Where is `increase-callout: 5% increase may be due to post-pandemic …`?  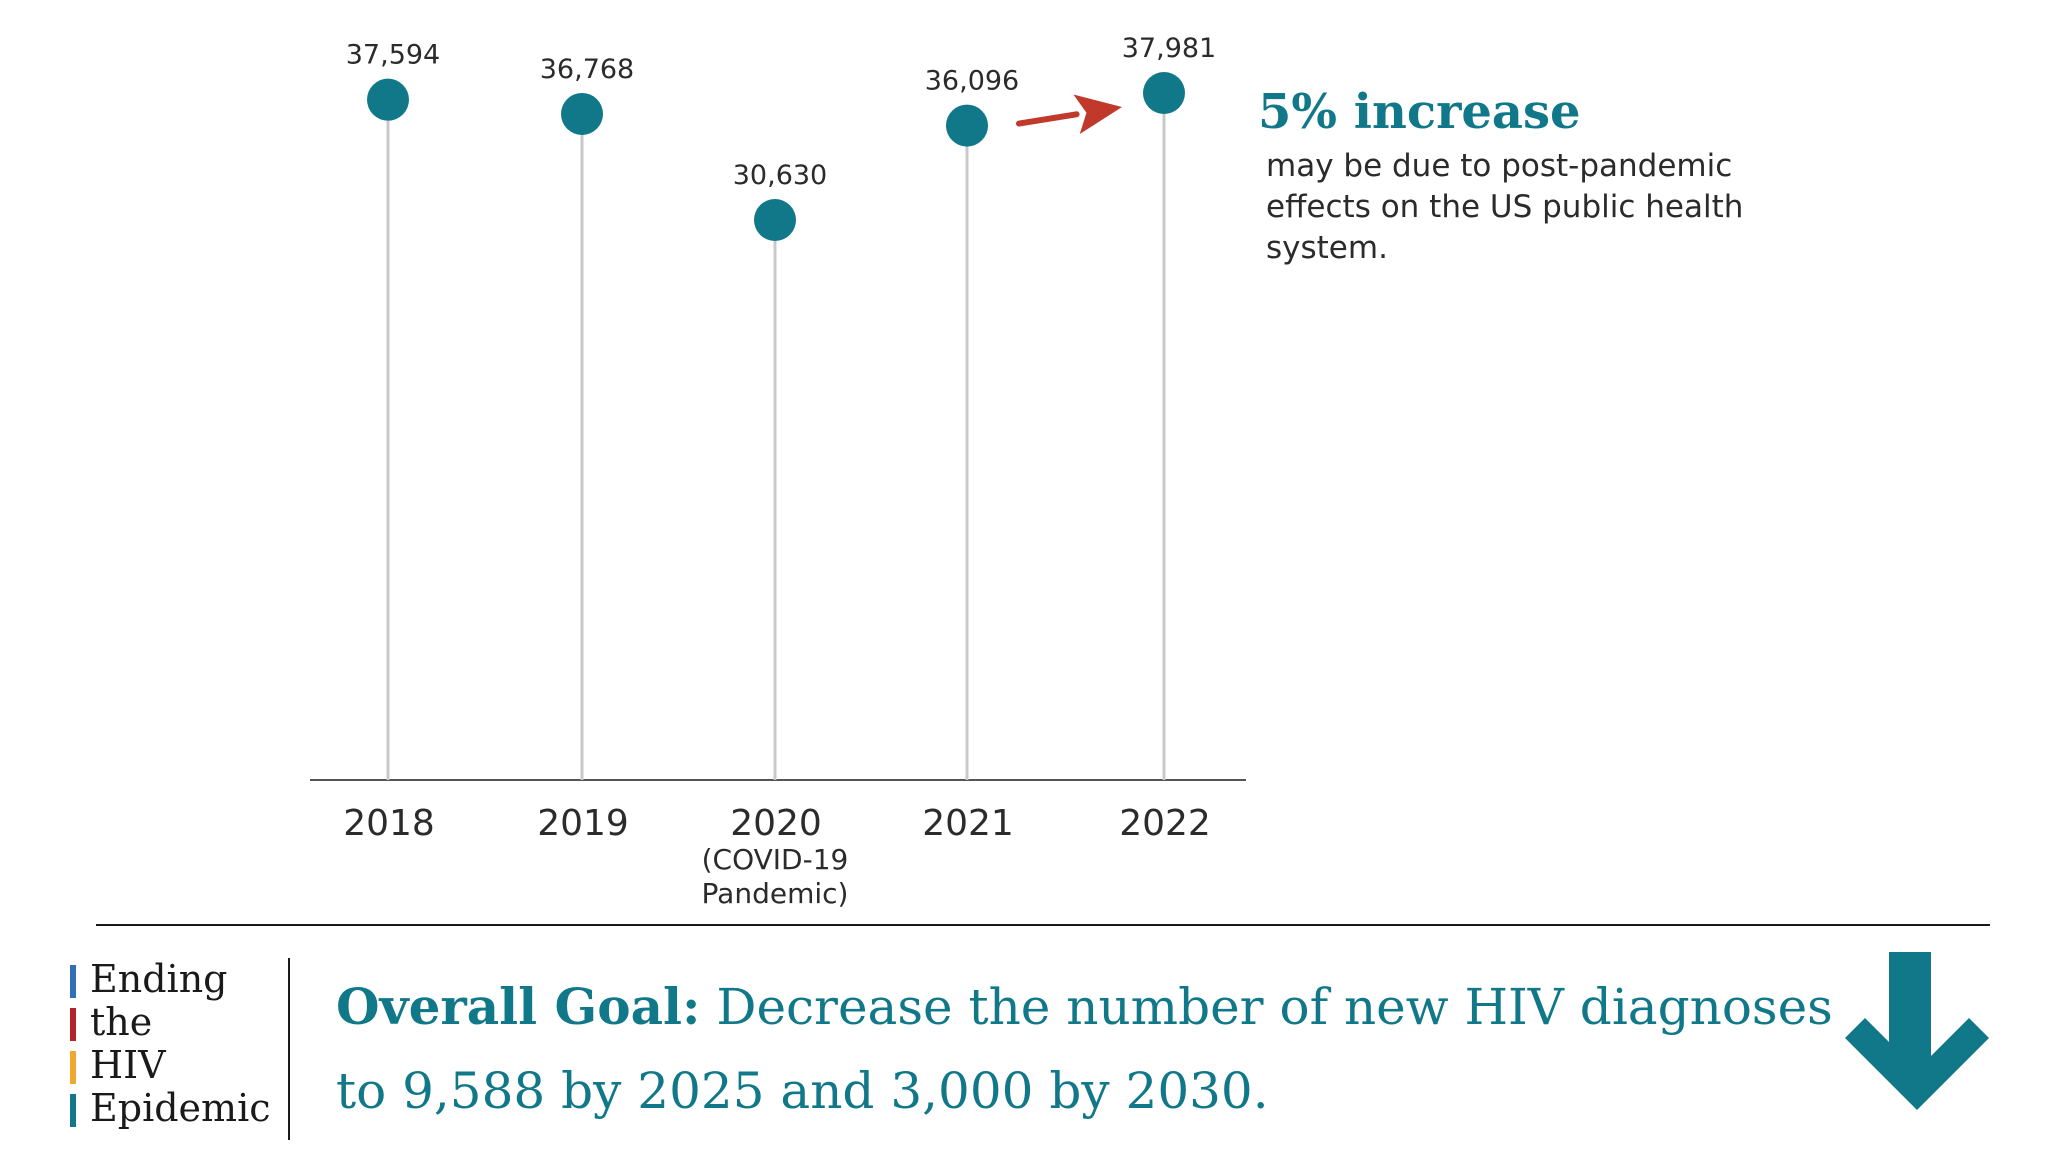 increase-callout: 5% increase may be due to post-pandemic … is located at coordinates (1538, 175).